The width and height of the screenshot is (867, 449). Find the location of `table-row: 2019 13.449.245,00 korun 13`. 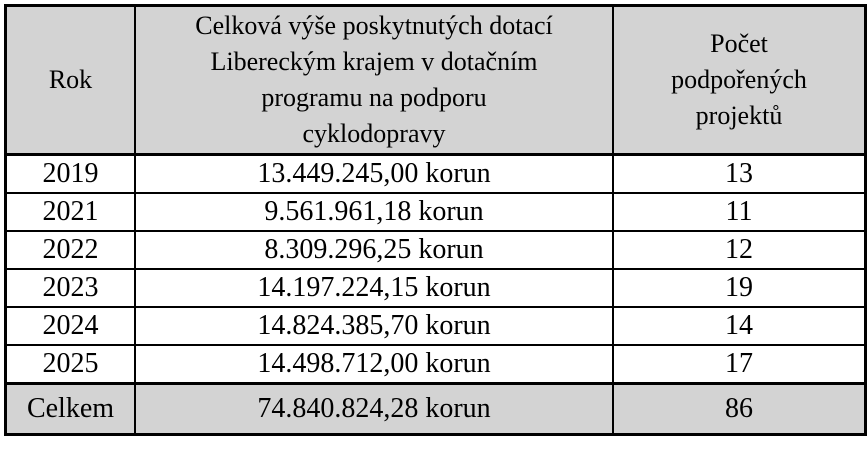

table-row: 2019 13.449.245,00 korun 13 is located at coordinates (435, 173).